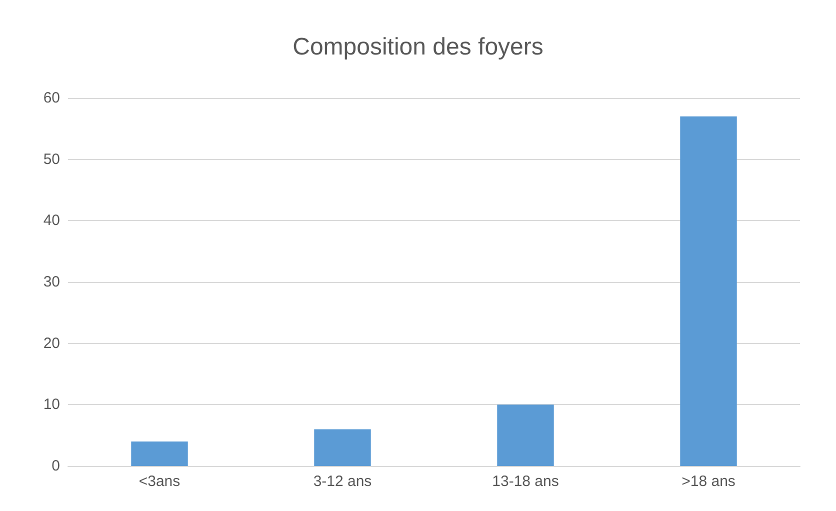  Describe the element at coordinates (51, 405) in the screenshot. I see `y-tick-label: 10` at that location.